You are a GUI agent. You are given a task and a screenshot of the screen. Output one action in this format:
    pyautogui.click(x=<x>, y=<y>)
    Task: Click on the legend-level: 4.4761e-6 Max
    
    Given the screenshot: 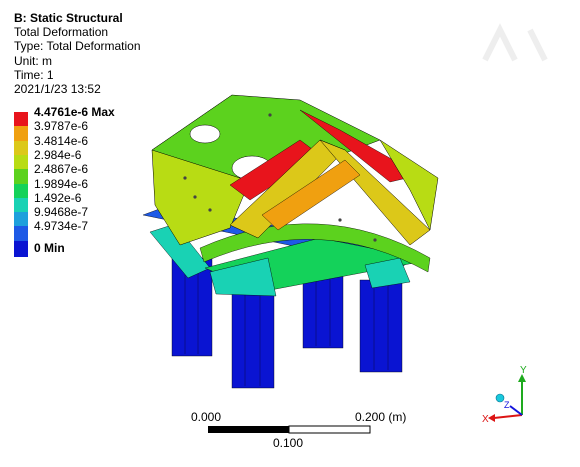 What is the action you would take?
    pyautogui.click(x=84, y=116)
    